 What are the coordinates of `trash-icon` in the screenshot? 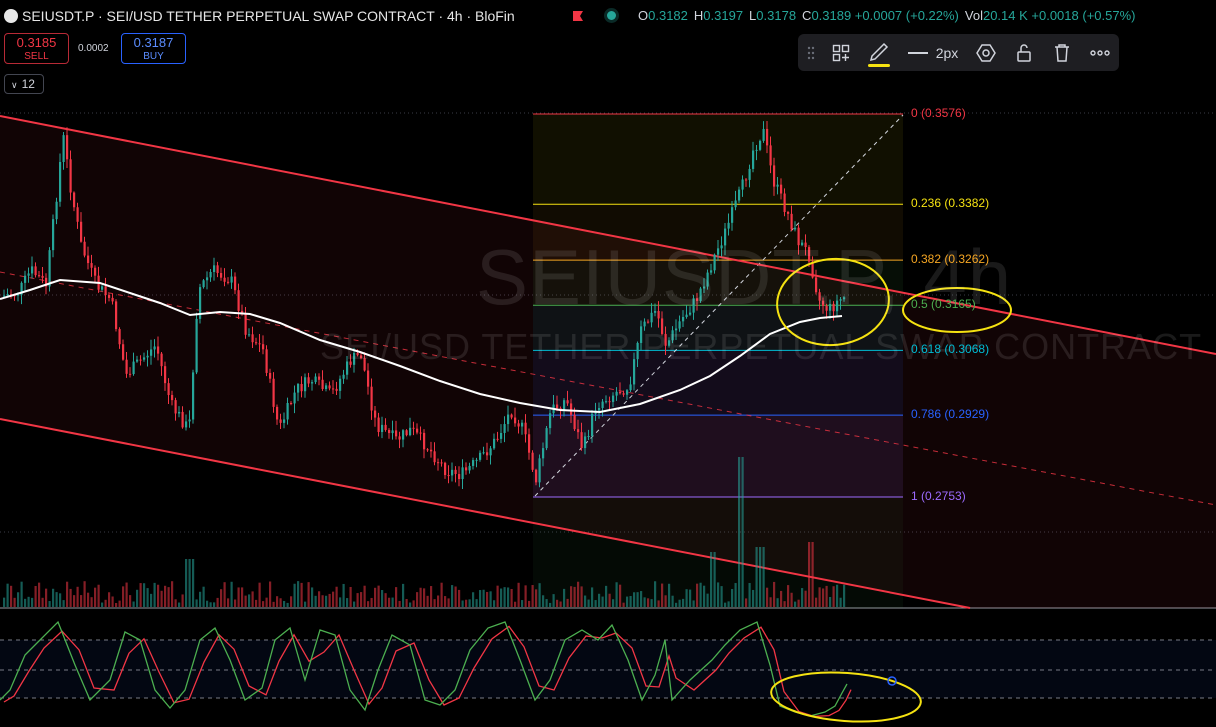 It's located at (1062, 52).